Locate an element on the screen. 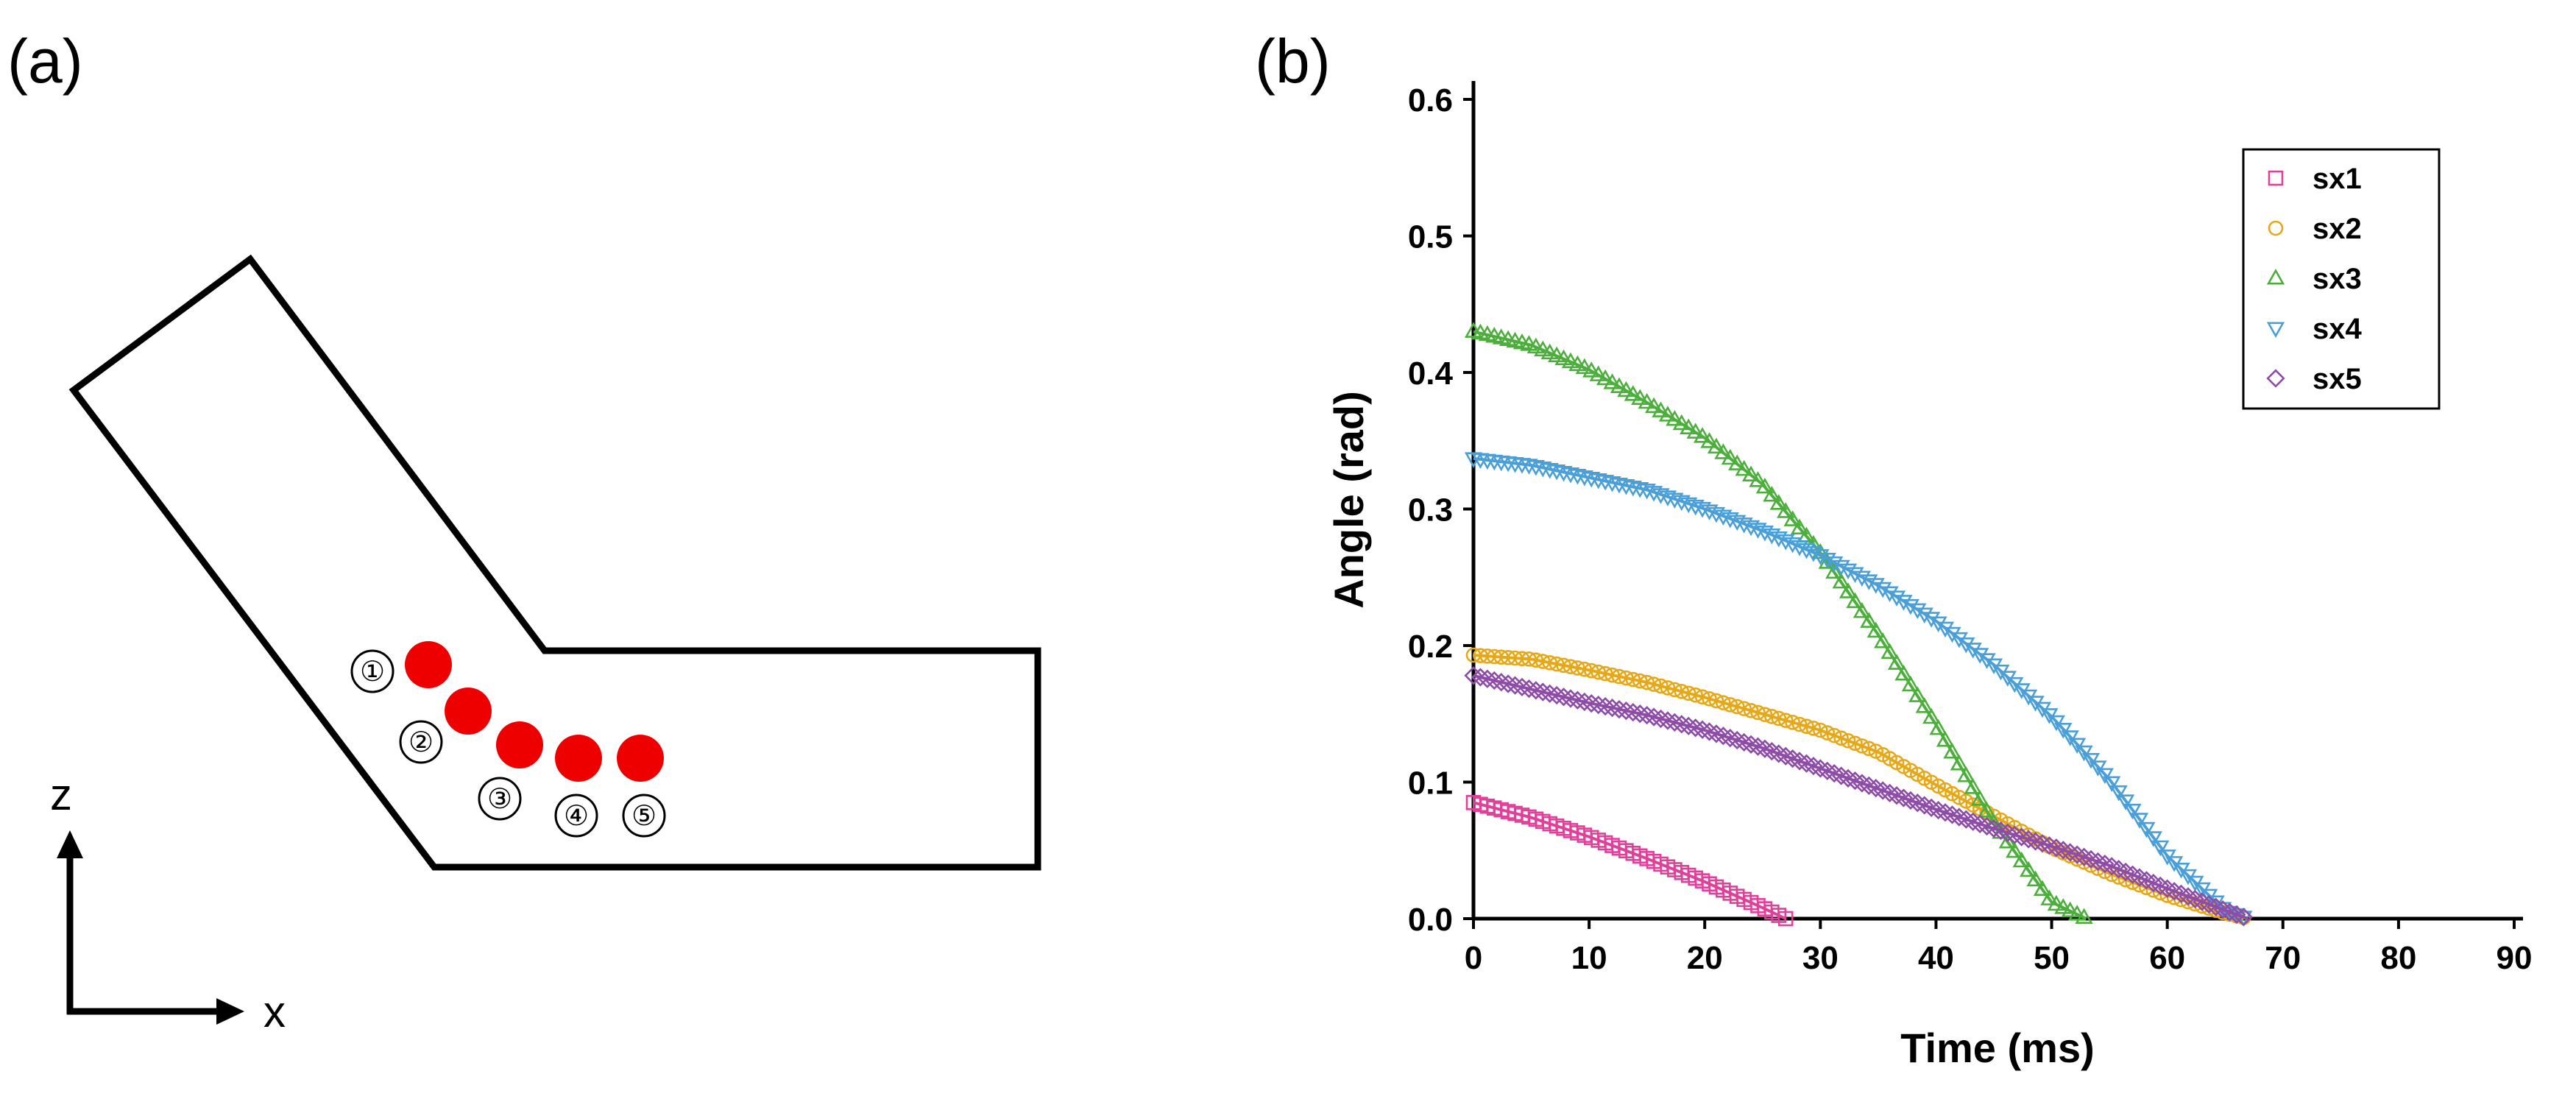 This screenshot has height=1099, width=2576. legend-item-sx3: sx3 is located at coordinates (2314, 279).